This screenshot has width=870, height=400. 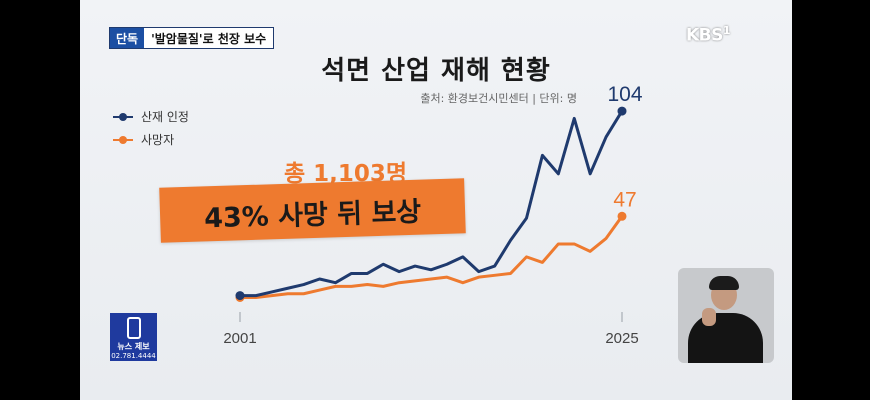 What do you see at coordinates (133, 346) in the screenshot?
I see `news-tip-label: 뉴스 제보` at bounding box center [133, 346].